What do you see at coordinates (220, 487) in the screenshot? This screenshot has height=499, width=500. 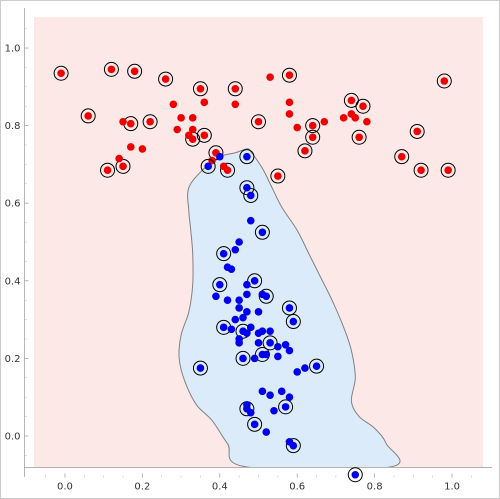 I see `x-tick-label: 0.4` at bounding box center [220, 487].